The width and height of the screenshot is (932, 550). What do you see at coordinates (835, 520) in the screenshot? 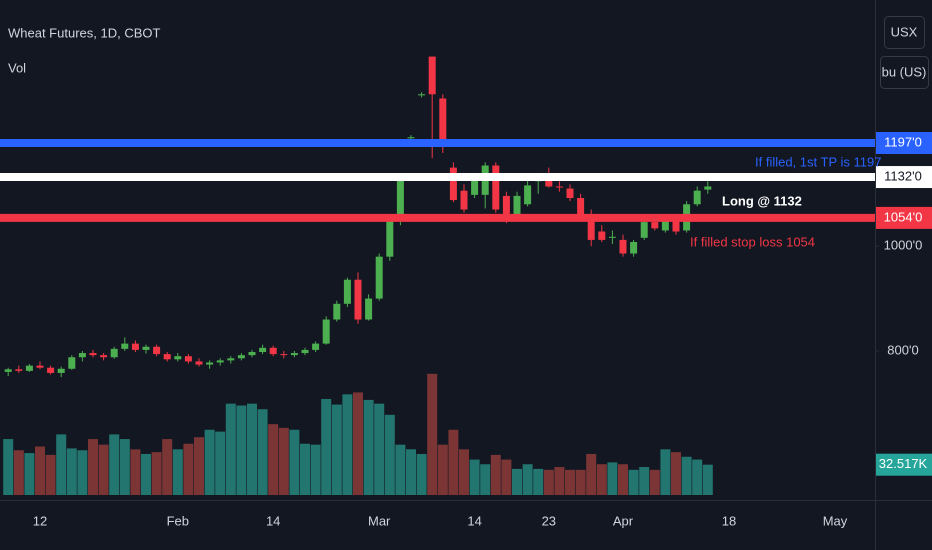
I see `x-tick-label: May` at bounding box center [835, 520].